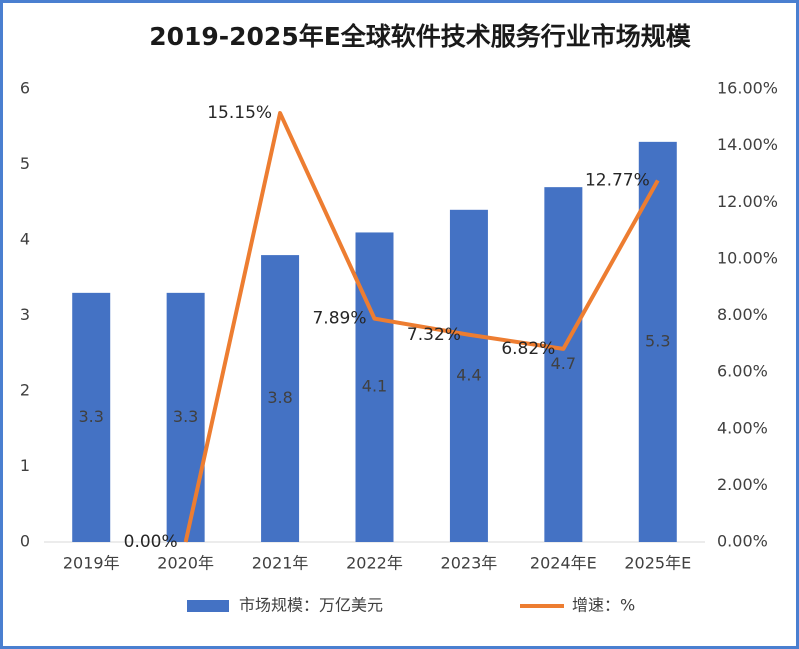  I want to click on legend-label: 市场规模：万亿美元, so click(311, 605).